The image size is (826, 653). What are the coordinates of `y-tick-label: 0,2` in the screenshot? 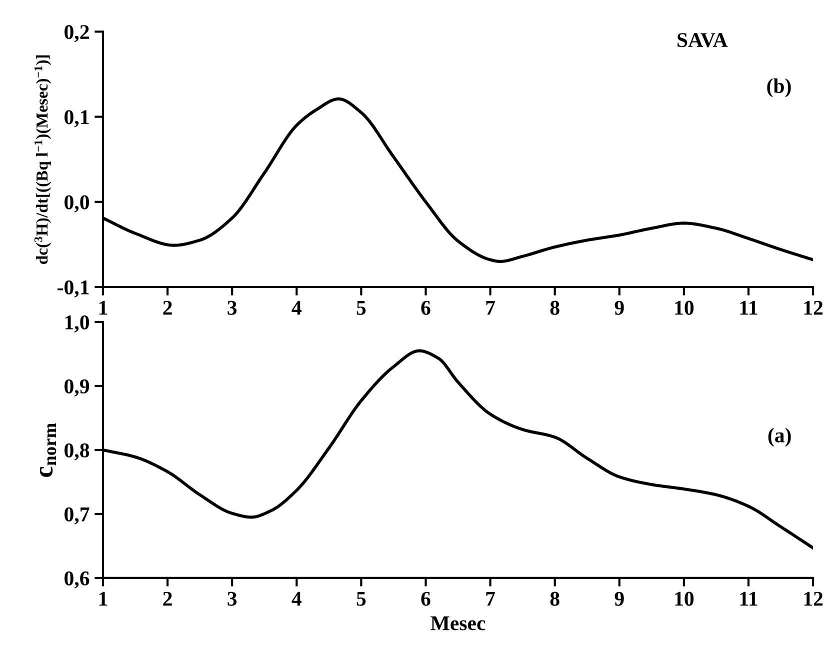 It's located at (76, 33).